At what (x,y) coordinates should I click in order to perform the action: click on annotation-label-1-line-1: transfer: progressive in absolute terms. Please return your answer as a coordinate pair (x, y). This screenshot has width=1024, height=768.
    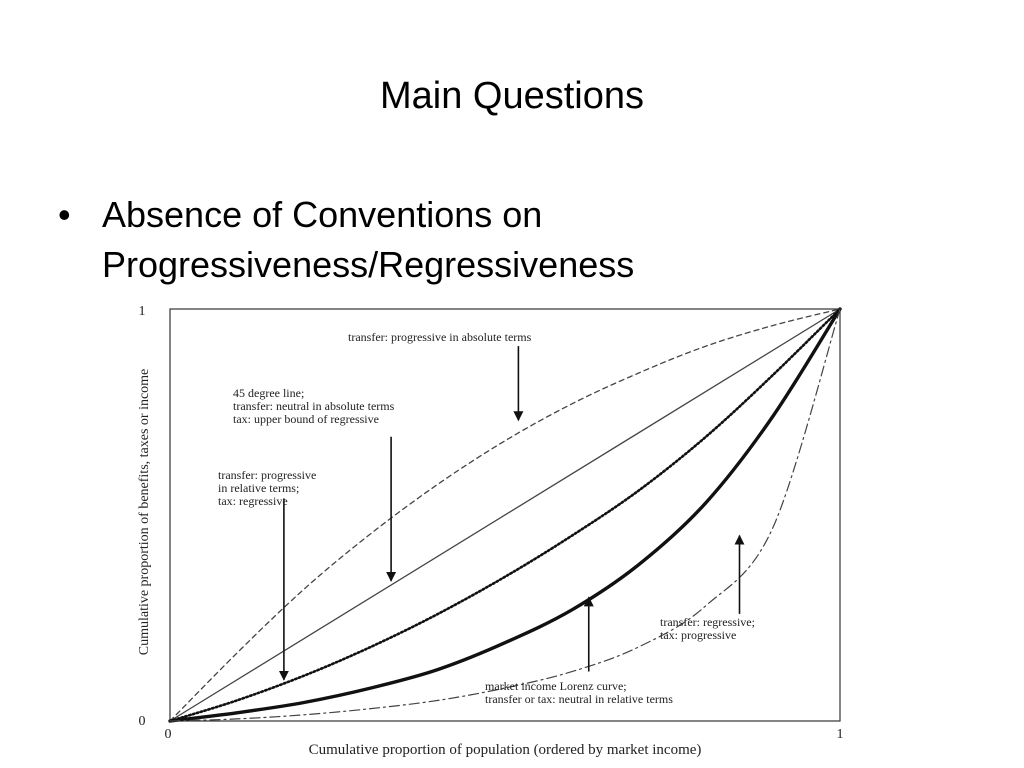
    Looking at the image, I should click on (440, 337).